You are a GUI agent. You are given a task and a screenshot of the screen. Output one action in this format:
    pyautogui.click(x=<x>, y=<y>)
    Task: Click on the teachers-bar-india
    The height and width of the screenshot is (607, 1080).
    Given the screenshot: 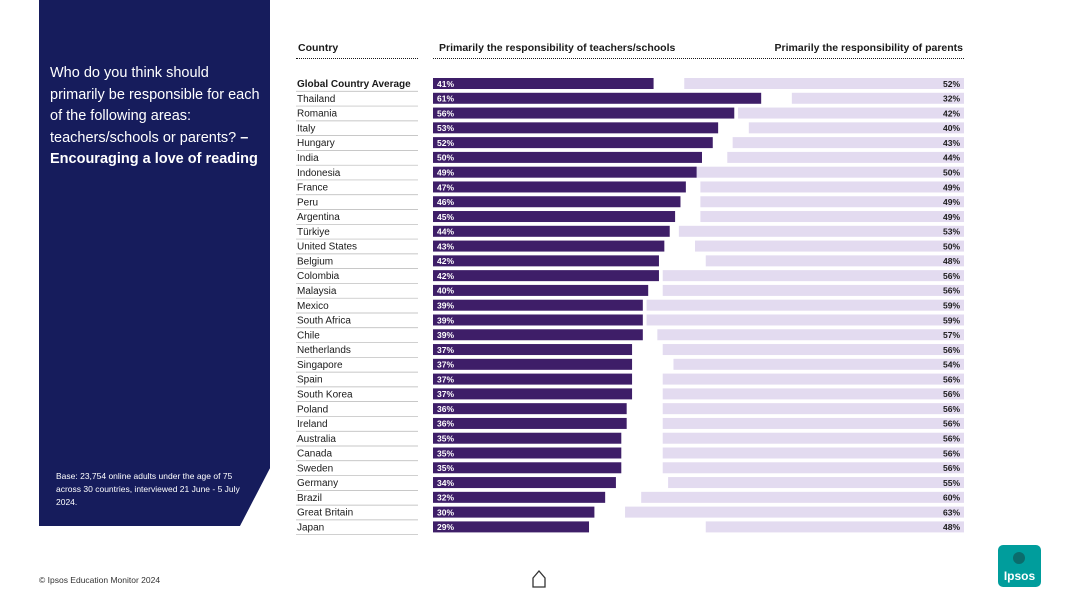 What is the action you would take?
    pyautogui.click(x=567, y=157)
    